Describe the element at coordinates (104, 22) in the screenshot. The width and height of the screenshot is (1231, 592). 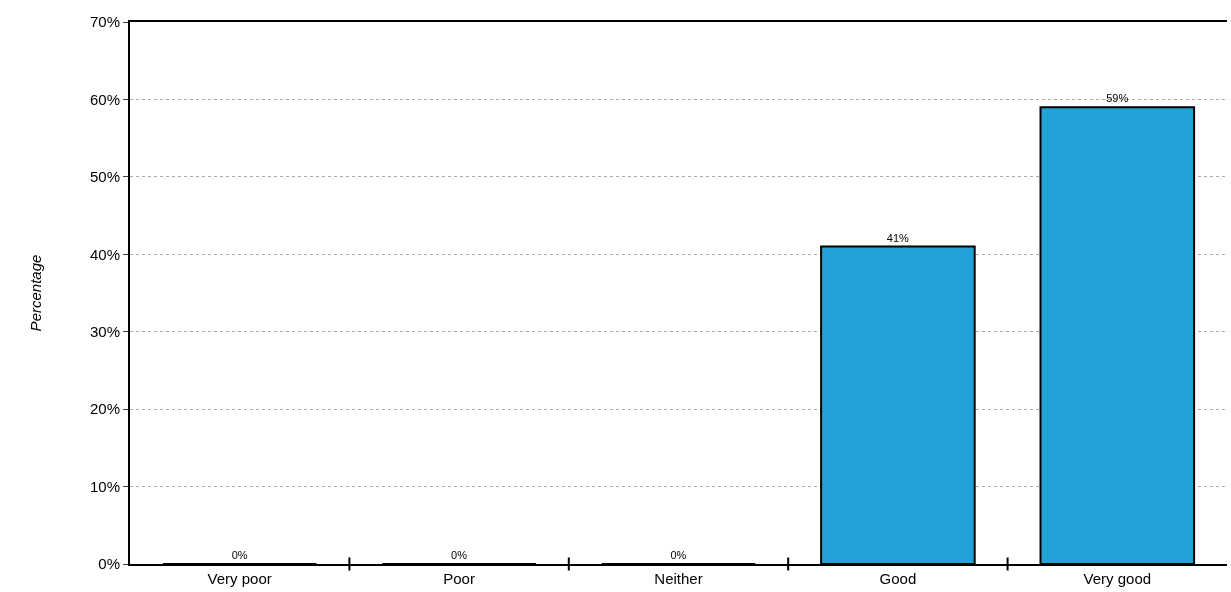
I see `y-tick-label: 70%` at that location.